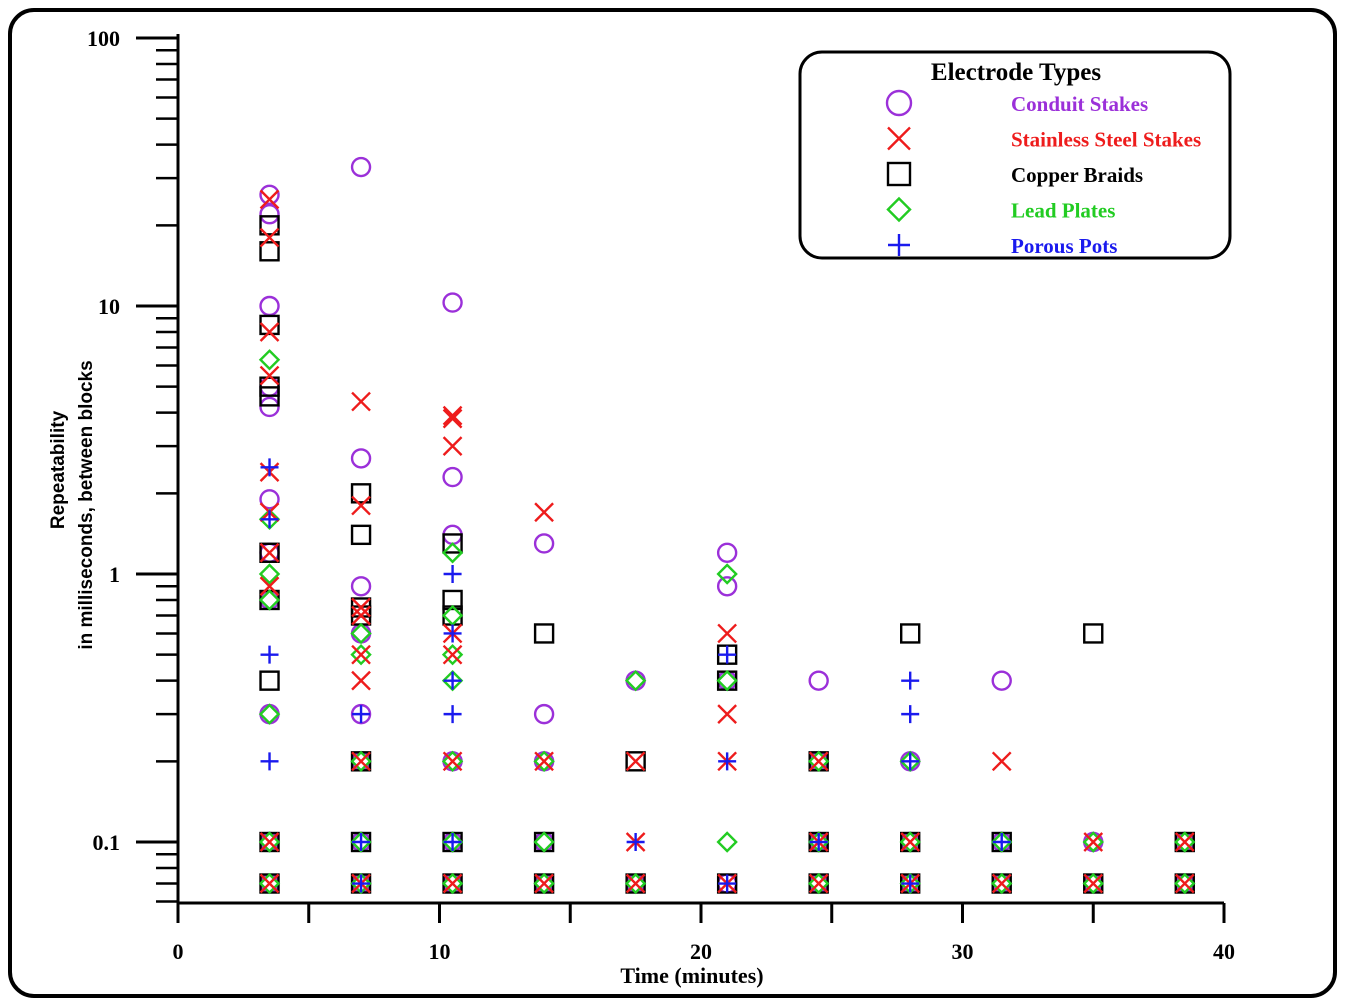  Describe the element at coordinates (963, 951) in the screenshot. I see `x-tick-label: 30` at that location.